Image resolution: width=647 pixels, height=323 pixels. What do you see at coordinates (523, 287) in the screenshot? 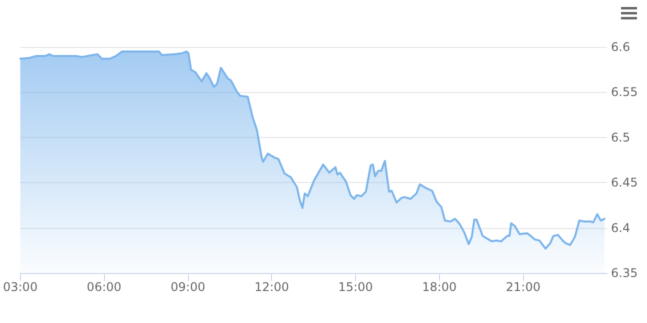
I see `x-tick-label: 21:00` at bounding box center [523, 287].